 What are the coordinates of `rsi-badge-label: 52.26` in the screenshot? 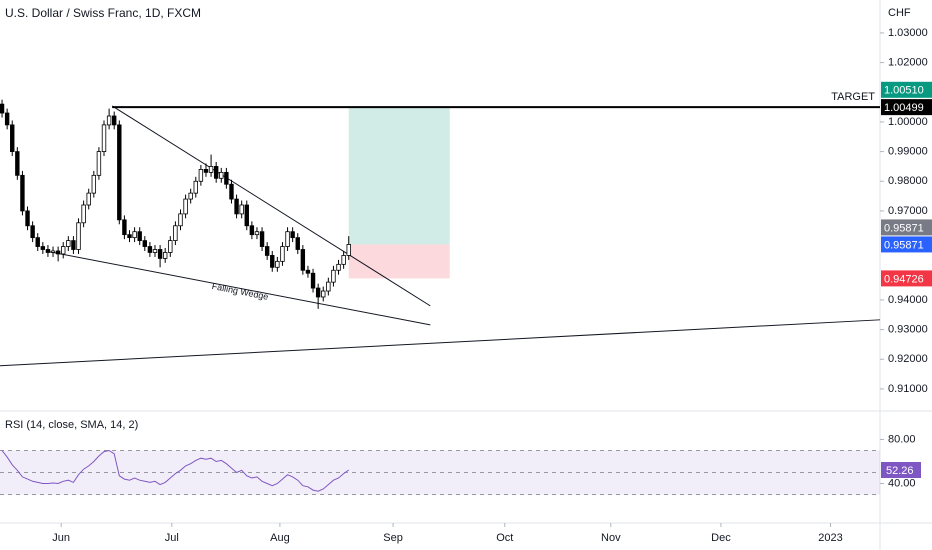 It's located at (900, 471).